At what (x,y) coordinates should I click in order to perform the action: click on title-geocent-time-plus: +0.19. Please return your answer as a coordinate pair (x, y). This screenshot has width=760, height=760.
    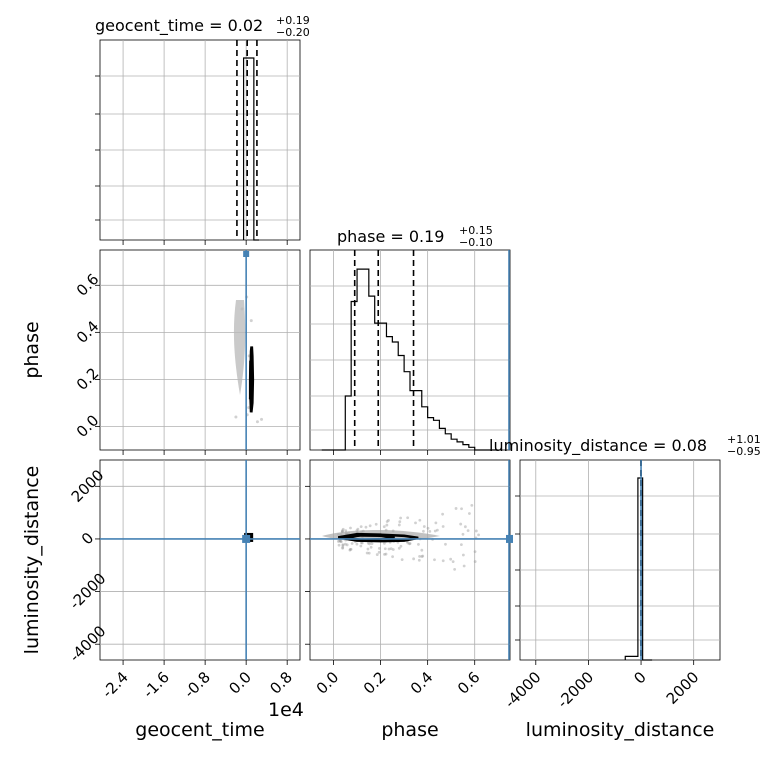
    Looking at the image, I should click on (293, 20).